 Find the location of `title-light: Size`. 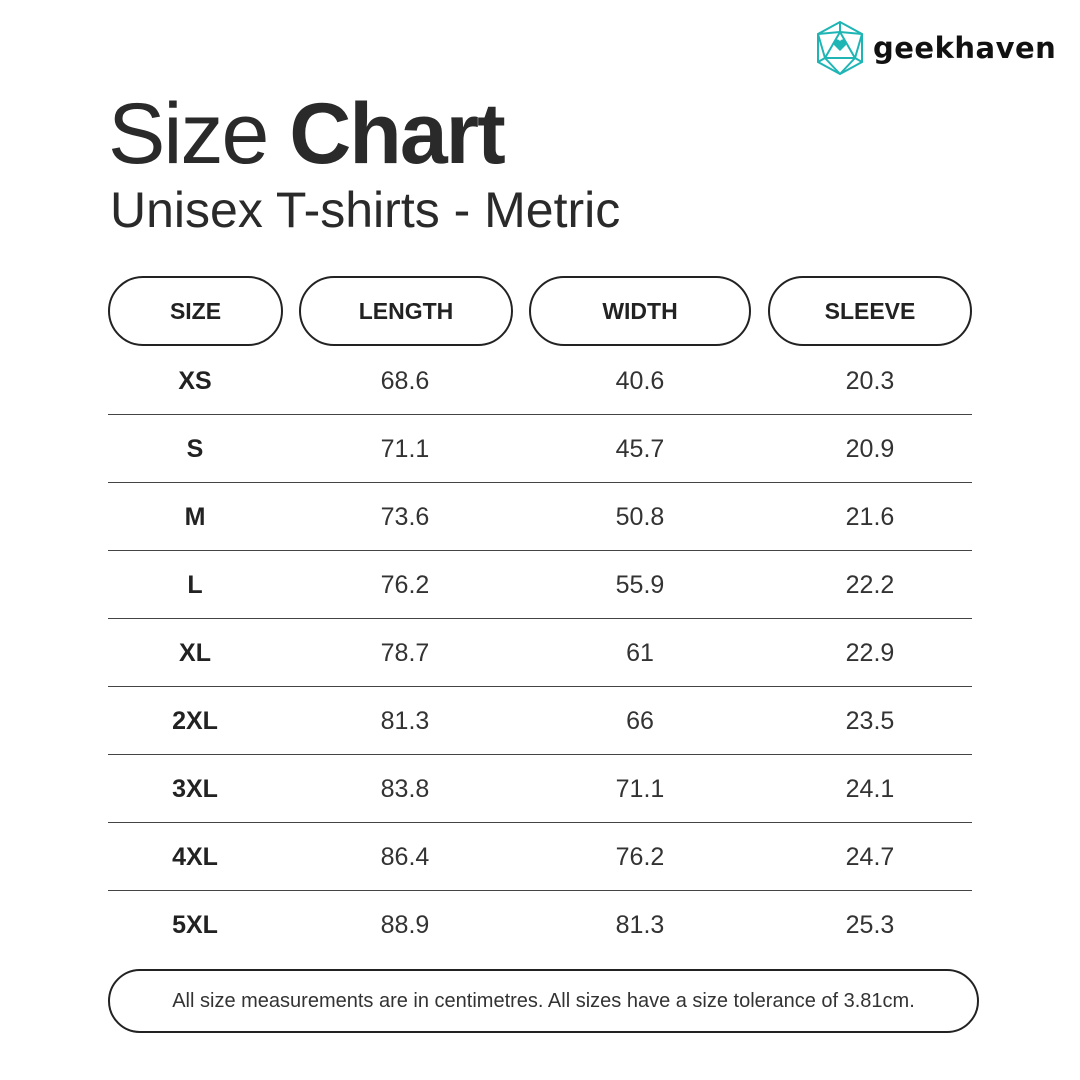

title-light: Size is located at coordinates (188, 134).